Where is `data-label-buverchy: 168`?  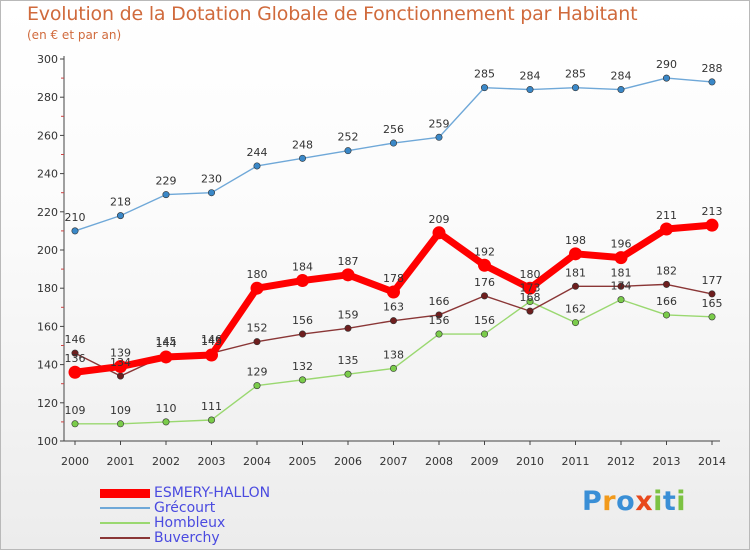
data-label-buverchy: 168 is located at coordinates (530, 297).